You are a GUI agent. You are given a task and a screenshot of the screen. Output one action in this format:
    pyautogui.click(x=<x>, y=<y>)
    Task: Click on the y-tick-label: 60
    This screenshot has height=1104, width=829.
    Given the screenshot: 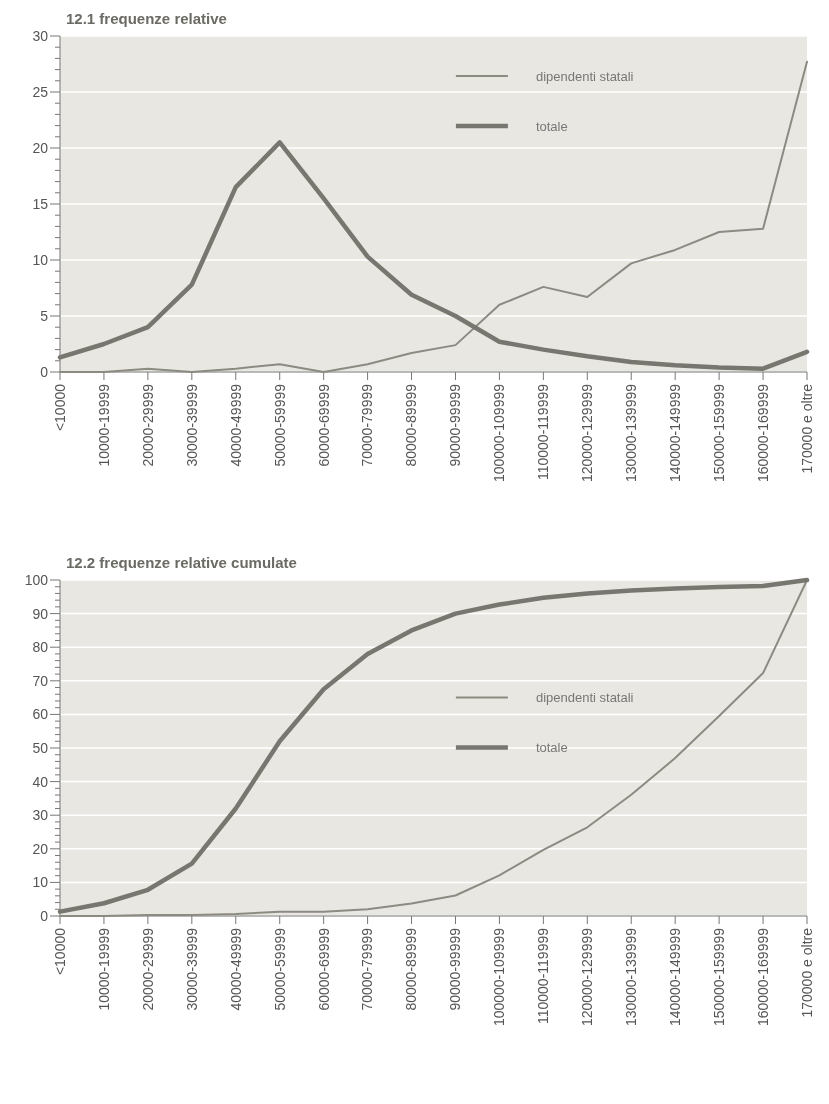 What is the action you would take?
    pyautogui.click(x=40, y=714)
    